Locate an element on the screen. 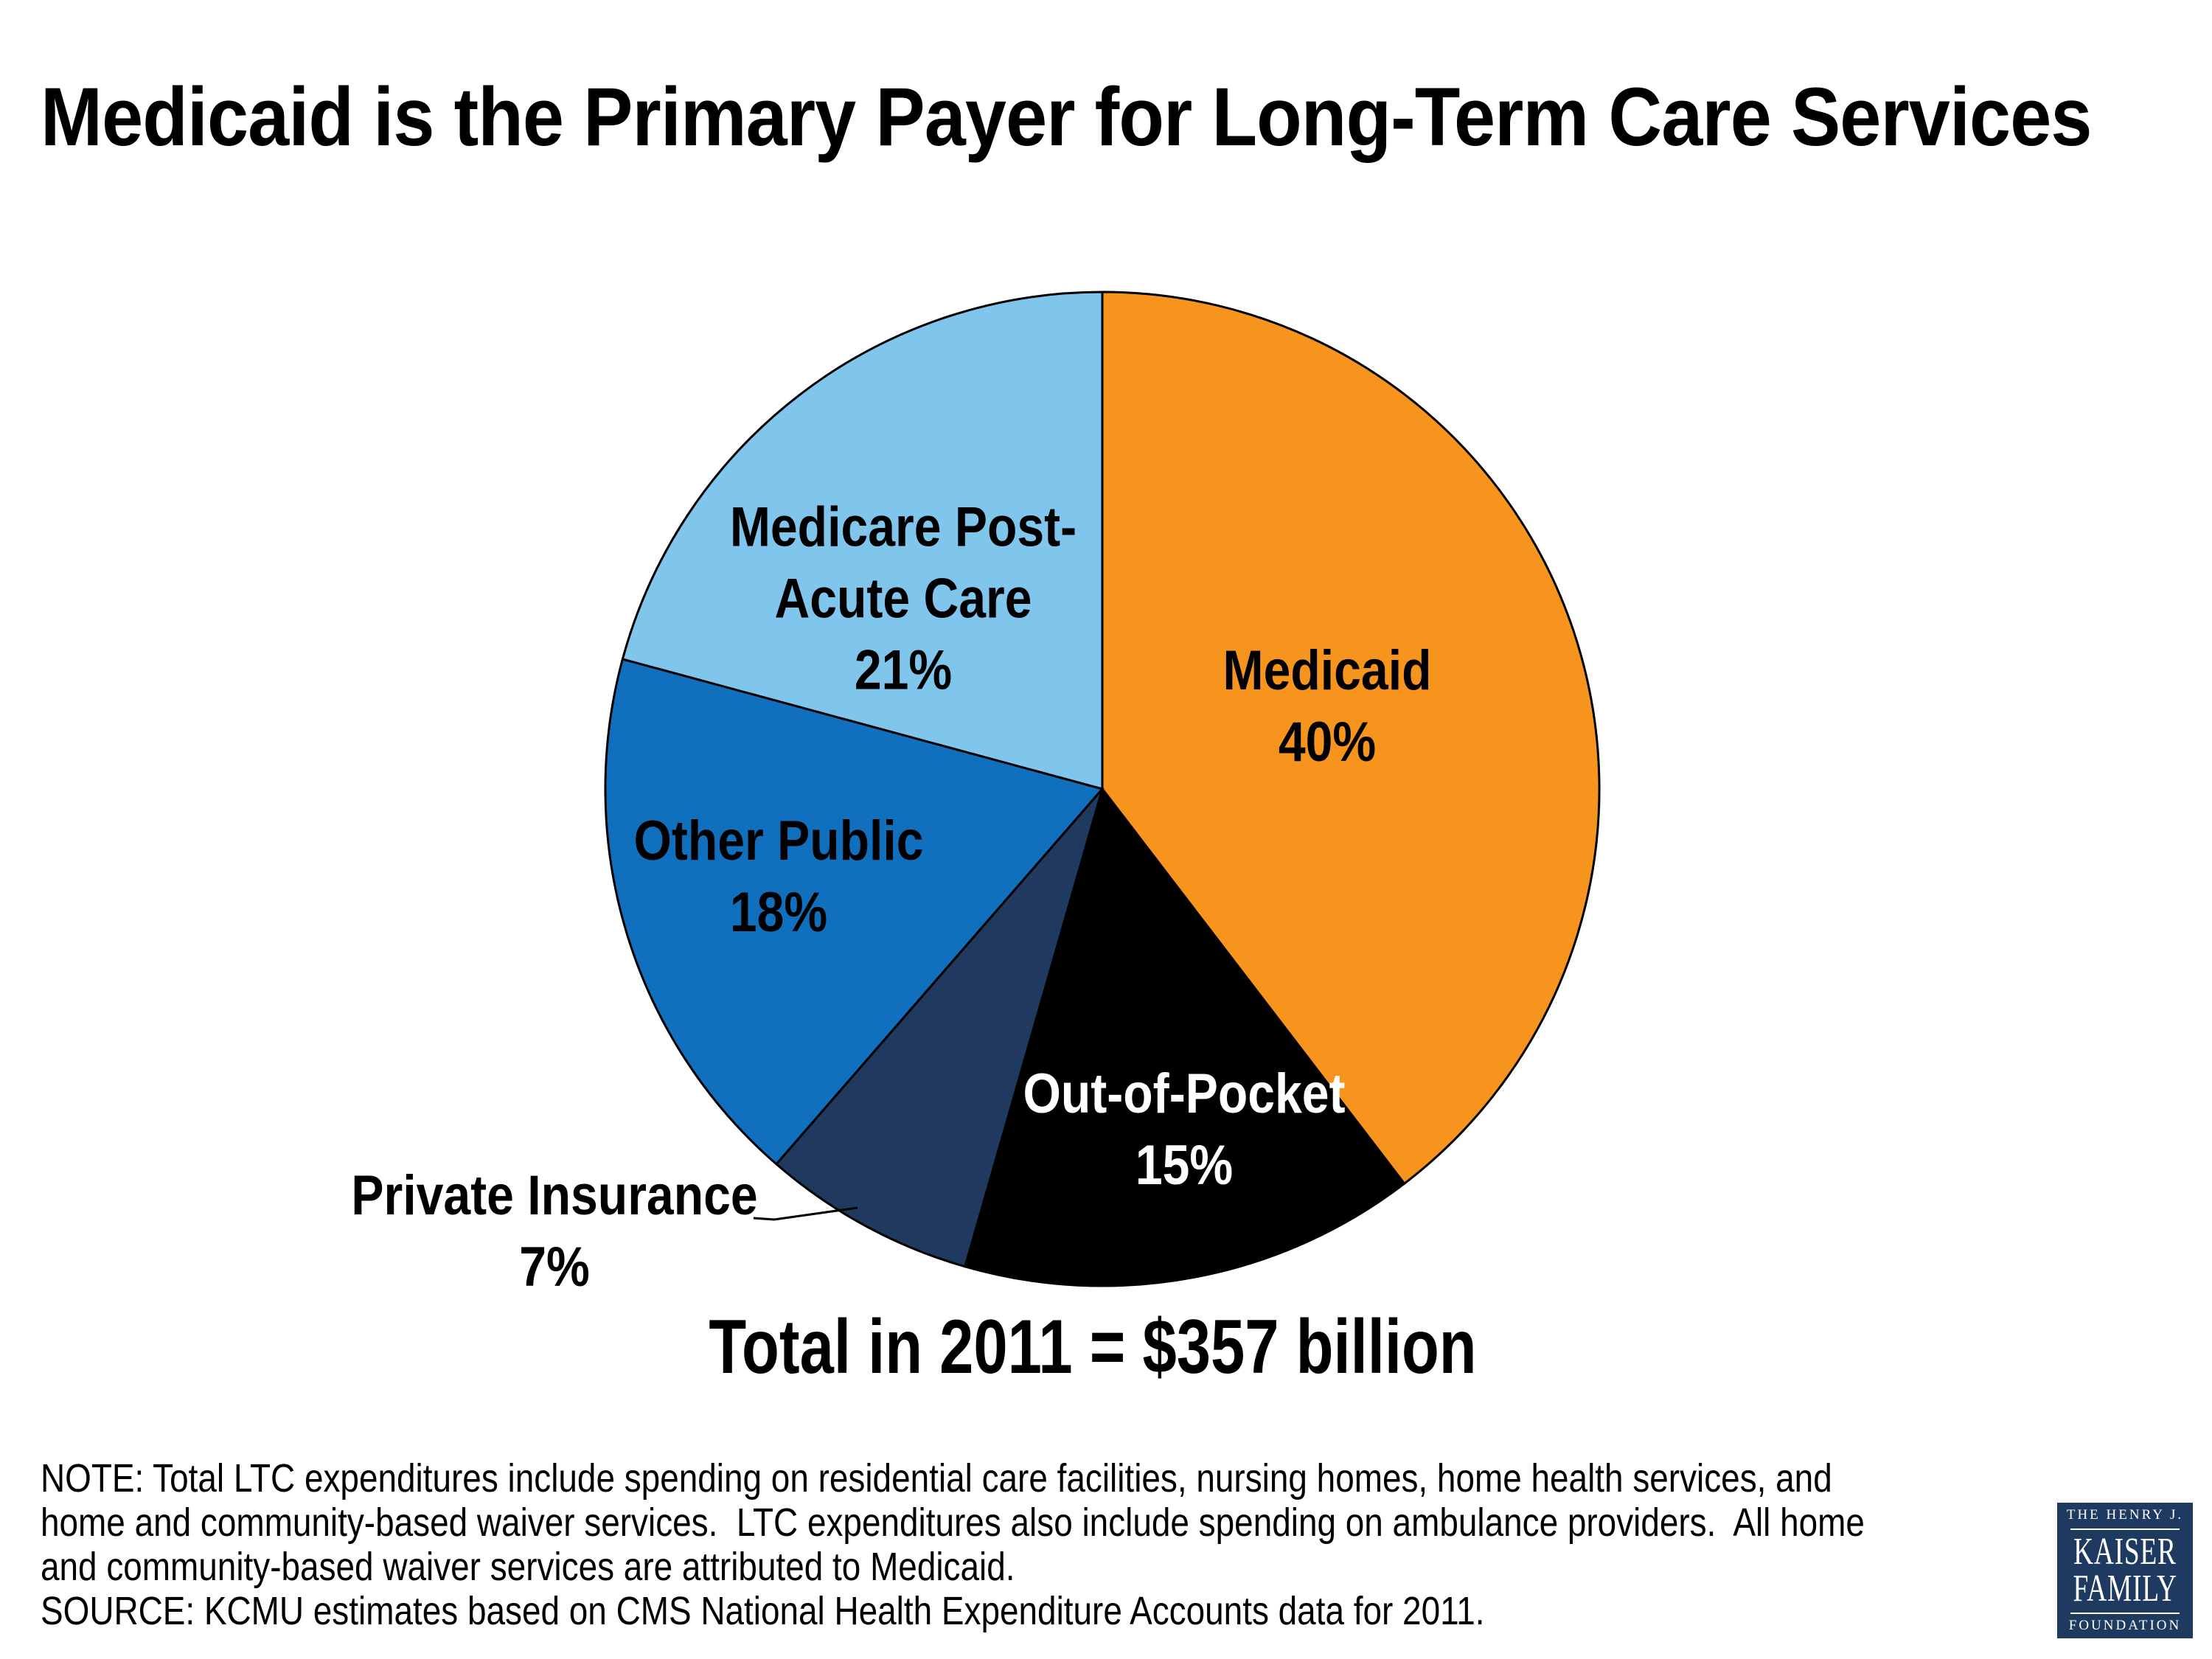 This screenshot has height=1659, width=2212. slice-label-out-of-pocket-name: Out-of-Pocket is located at coordinates (1184, 1093).